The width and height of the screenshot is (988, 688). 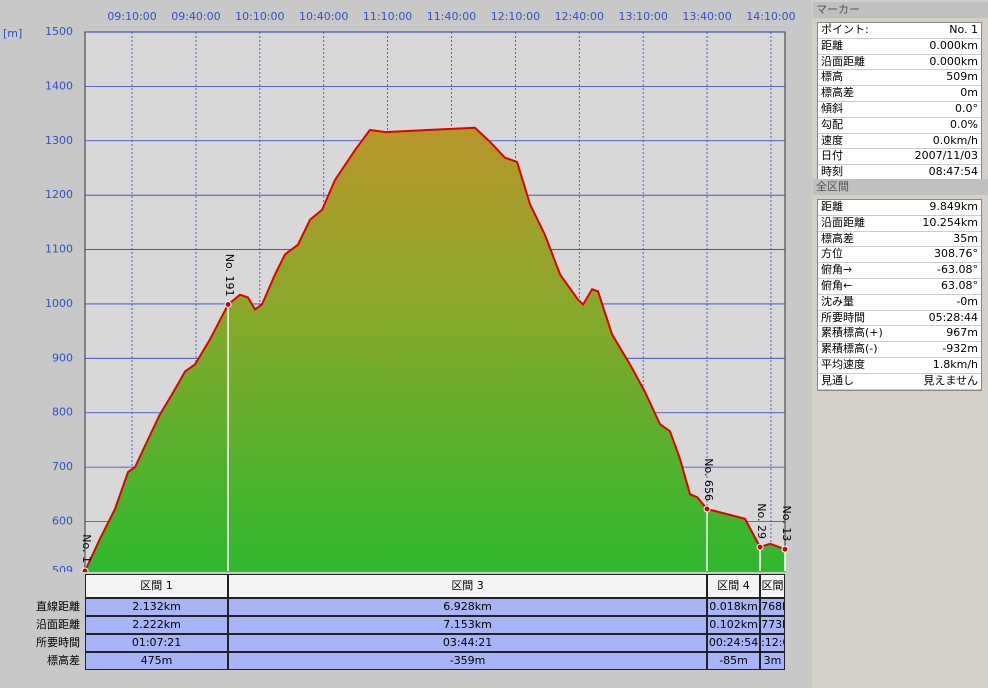 I want to click on panel-value: 35m, so click(x=965, y=238).